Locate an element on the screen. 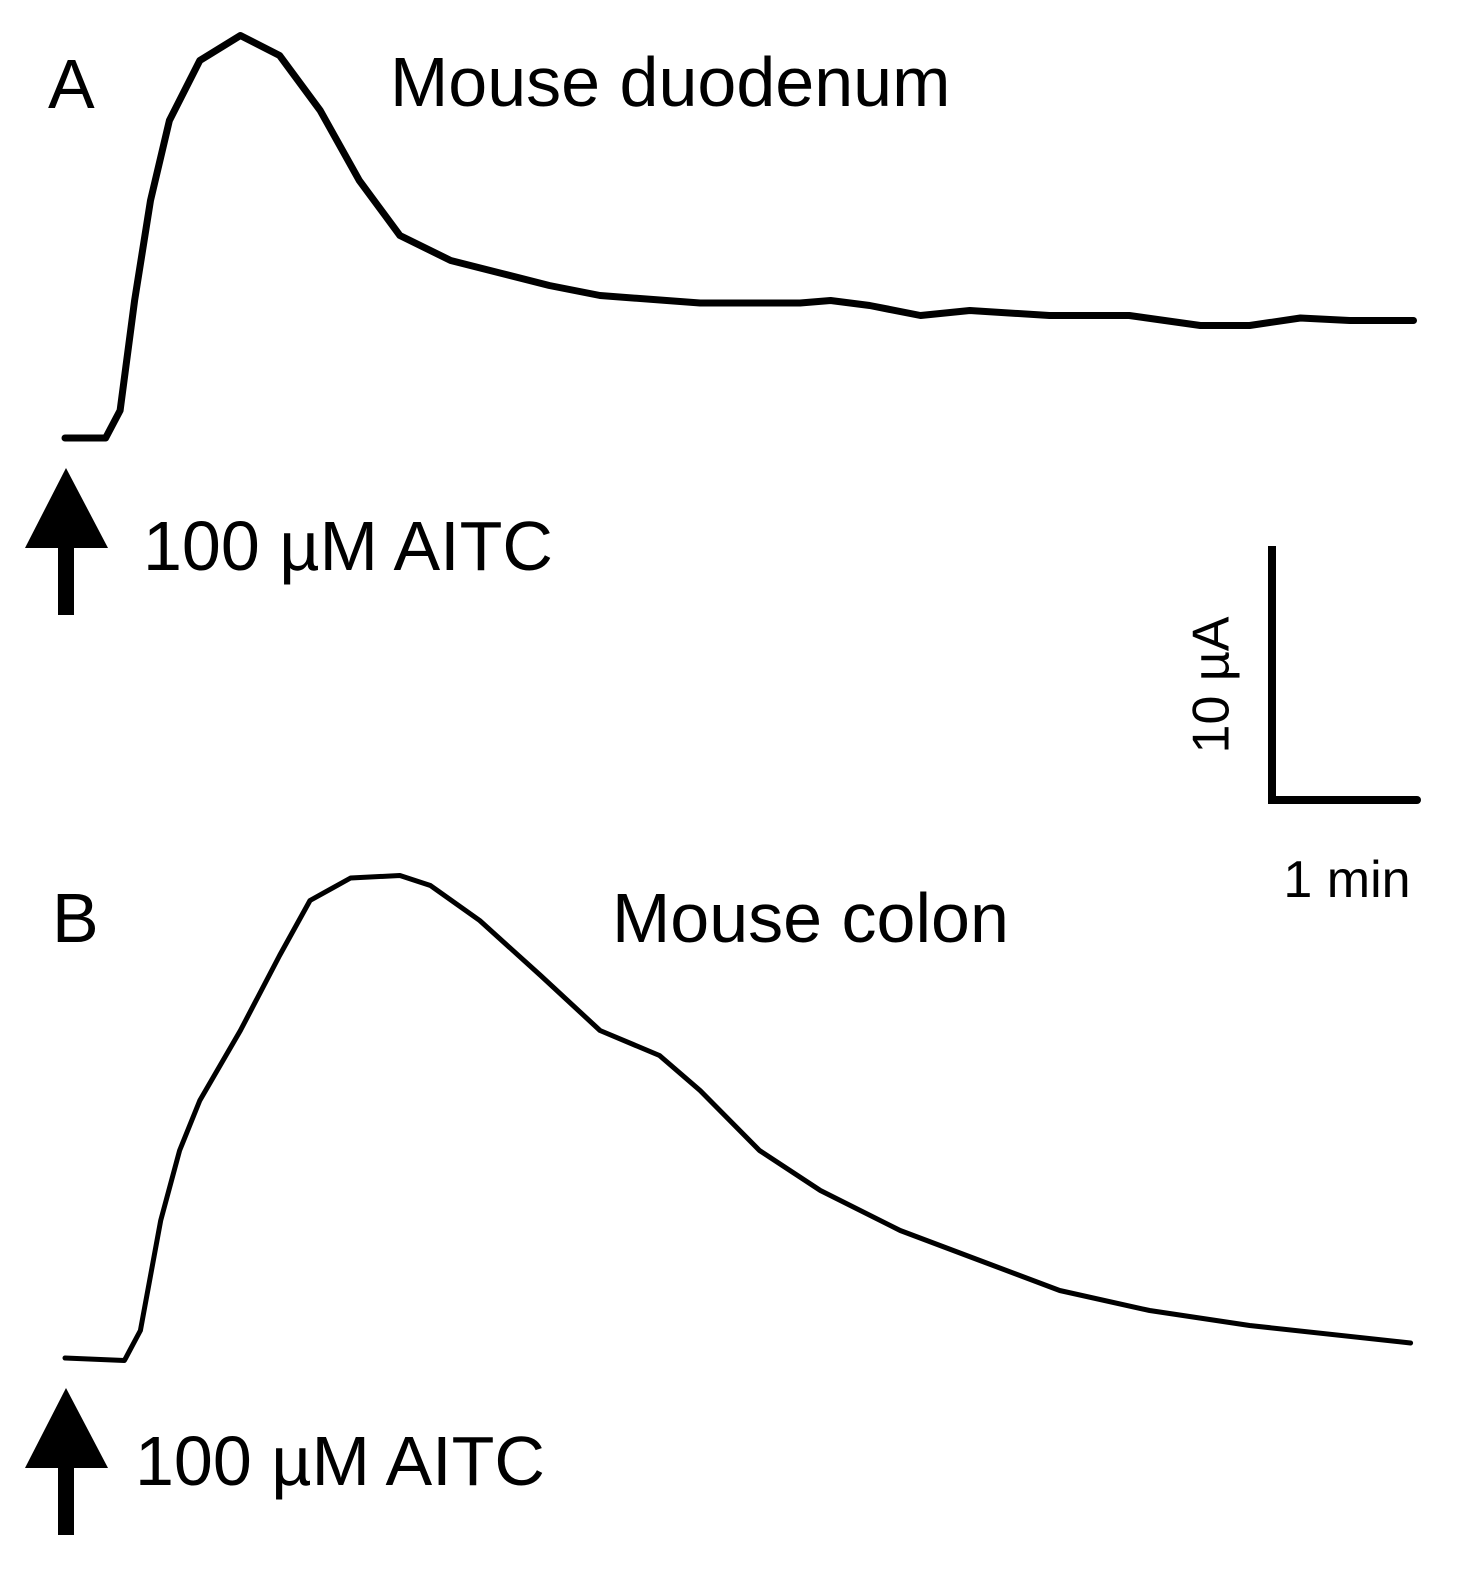 This screenshot has width=1462, height=1573. panel-title: Mouse duodenum is located at coordinates (670, 82).